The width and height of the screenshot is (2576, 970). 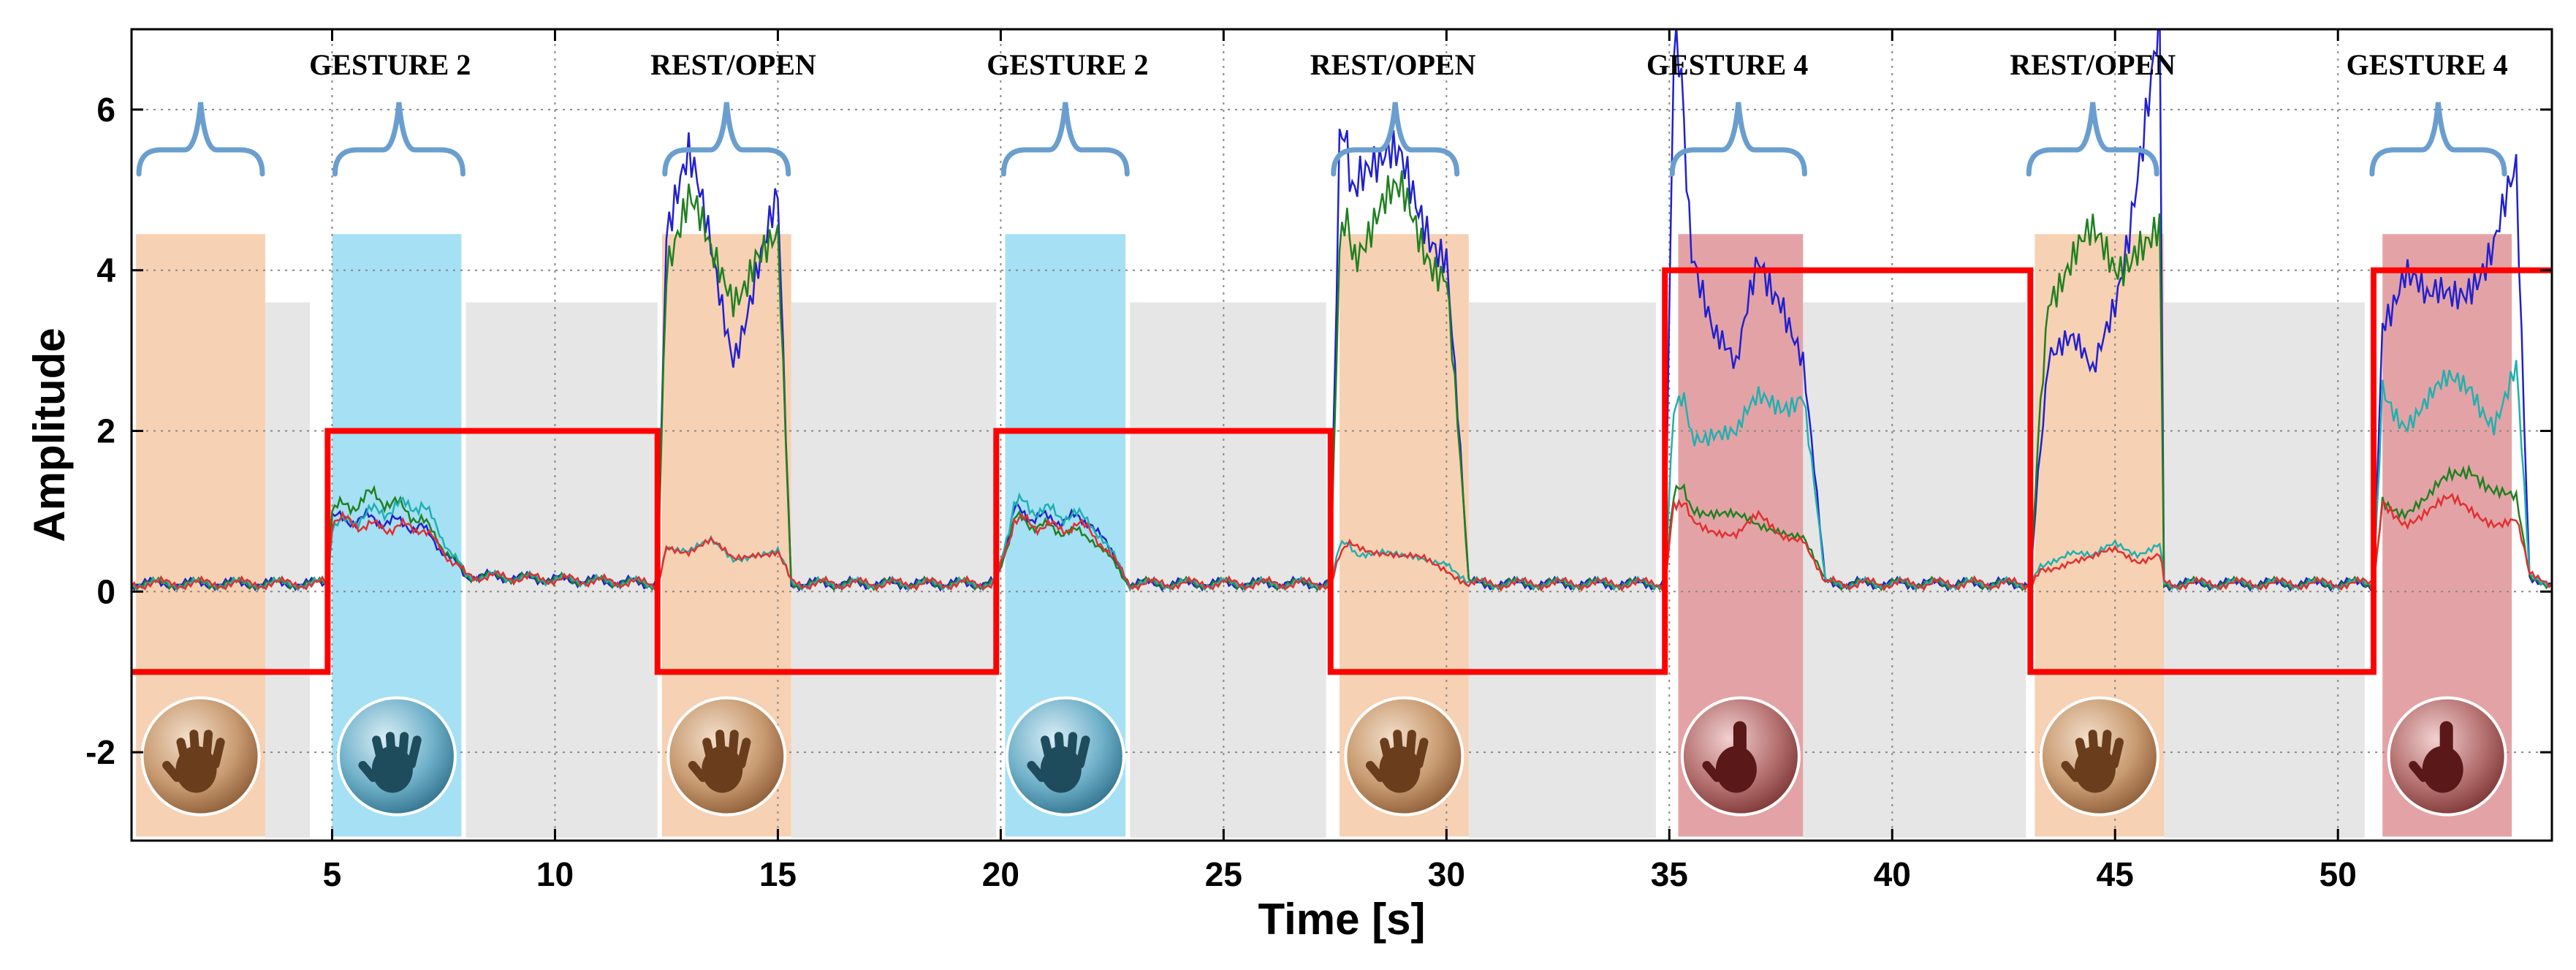 What do you see at coordinates (1321, 139) in the screenshot?
I see `braces` at bounding box center [1321, 139].